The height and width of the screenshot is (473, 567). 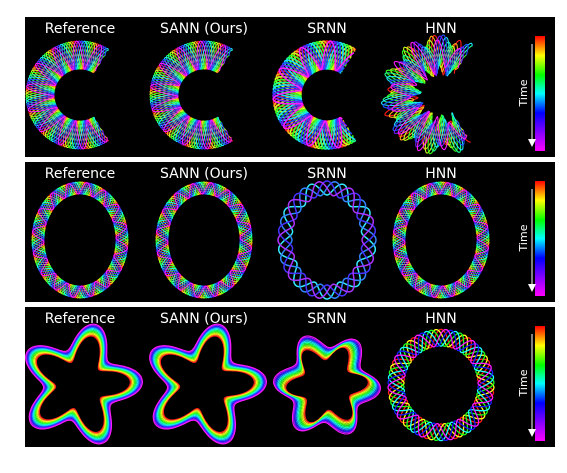 What do you see at coordinates (251, 319) in the screenshot?
I see `row-3-headers: Reference SANN (Ours) SRNN HNN` at bounding box center [251, 319].